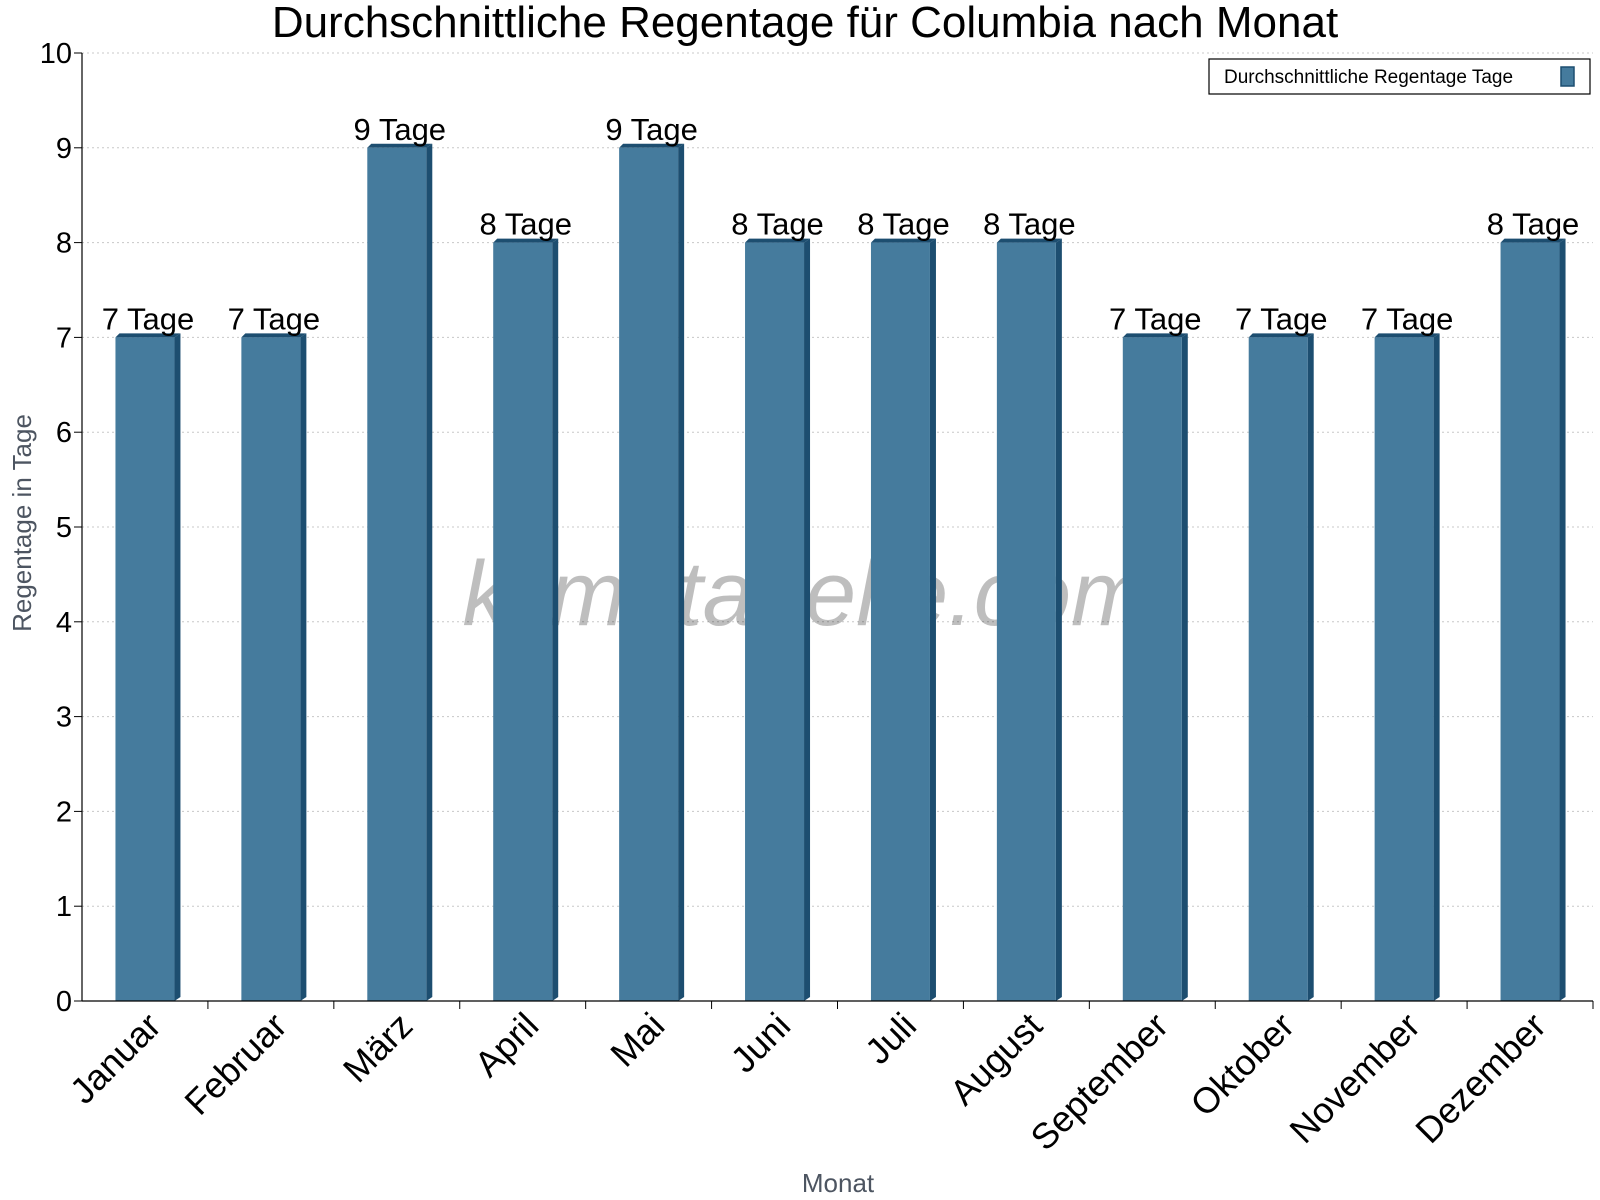  Describe the element at coordinates (1567, 76) in the screenshot. I see `legend-swatch` at that location.